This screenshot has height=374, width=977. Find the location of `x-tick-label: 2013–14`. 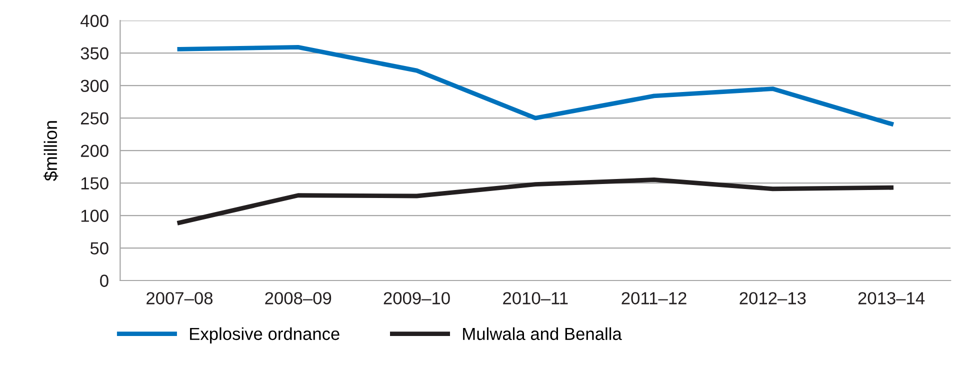

x-tick-label: 2013–14 is located at coordinates (891, 298).